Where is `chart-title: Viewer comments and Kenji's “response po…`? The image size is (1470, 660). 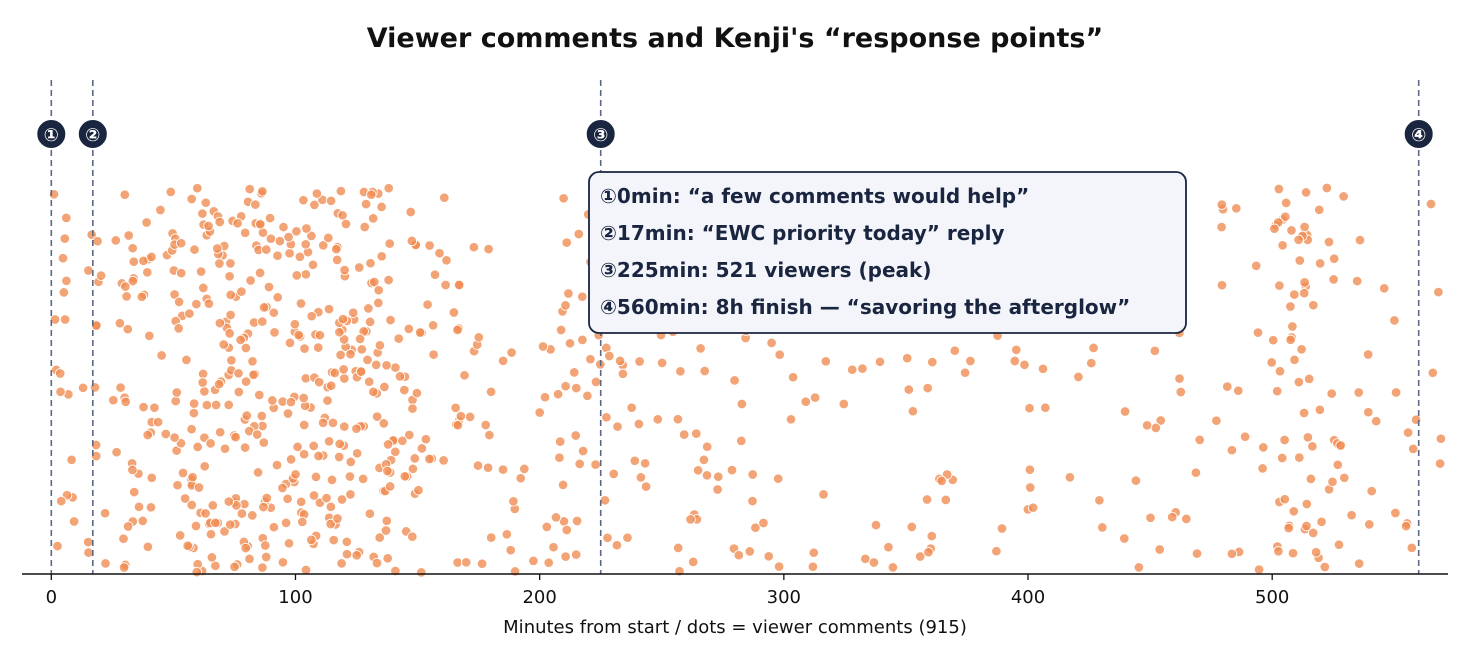 chart-title: Viewer comments and Kenji's “response po… is located at coordinates (735, 38).